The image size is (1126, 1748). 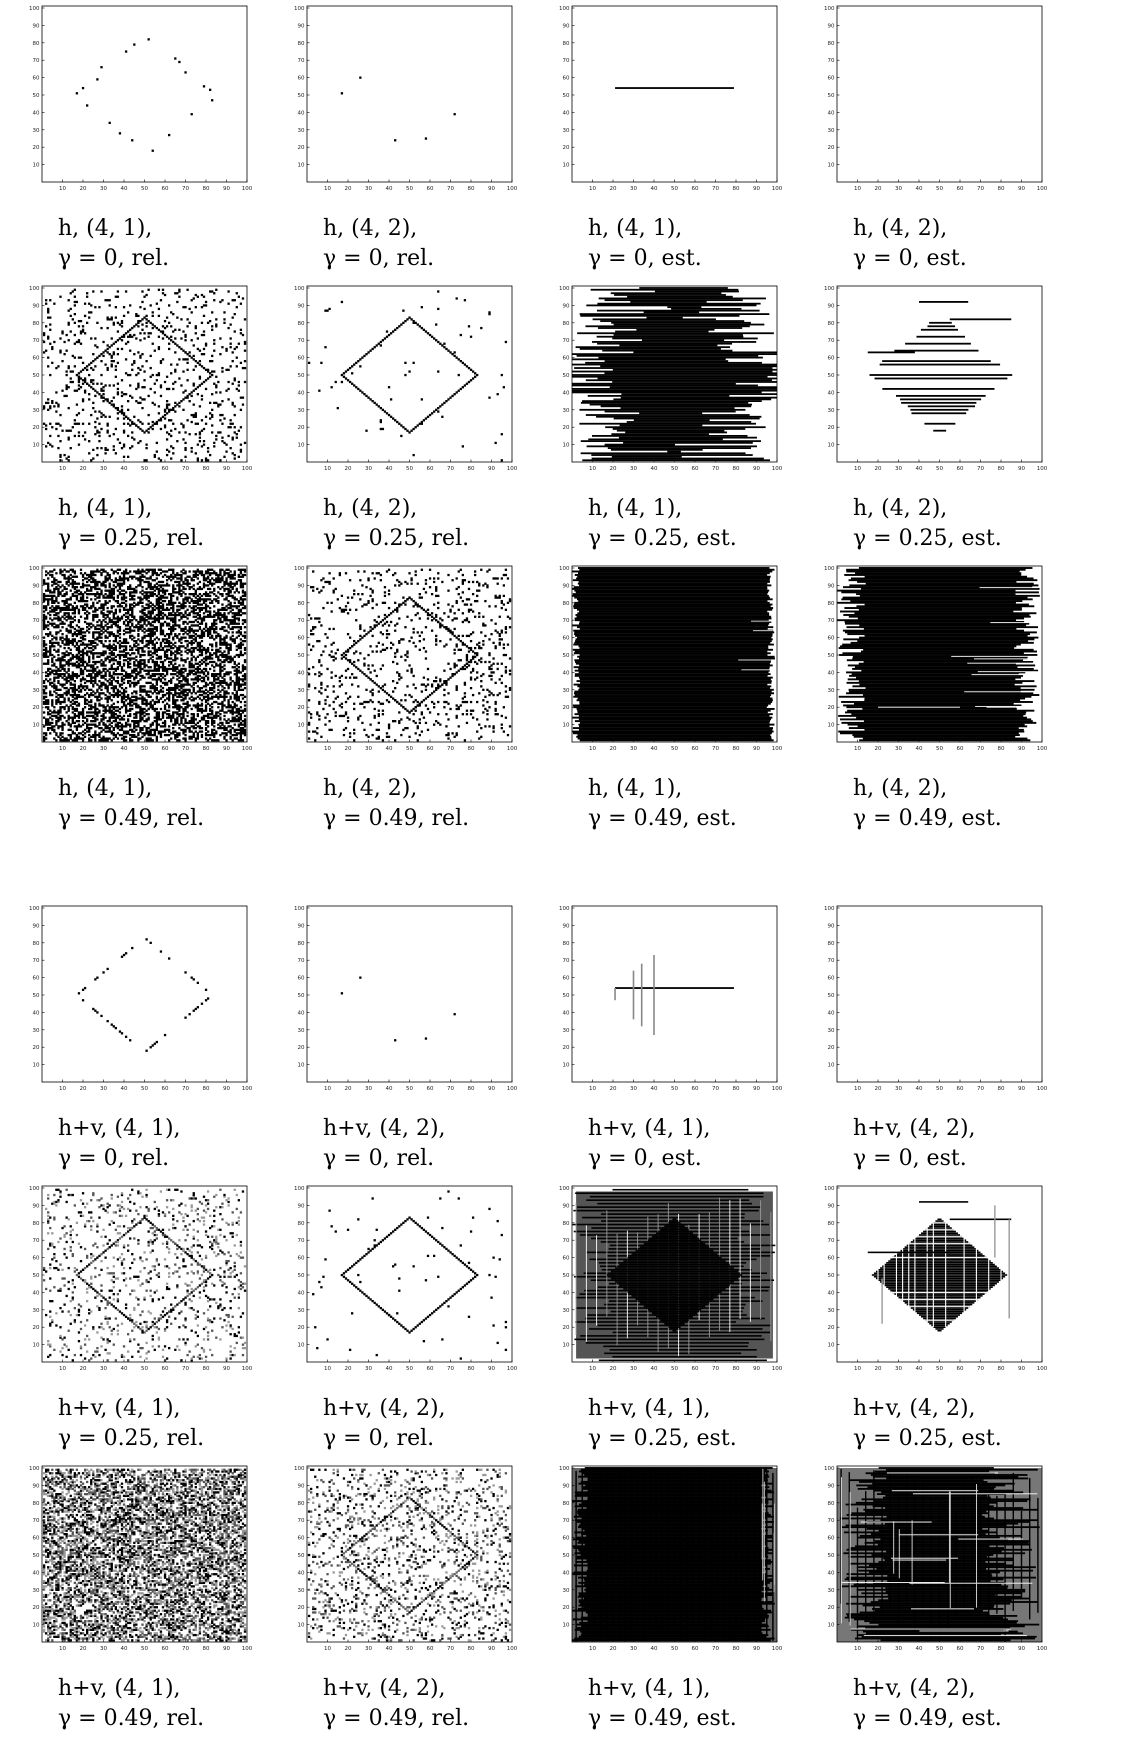 What do you see at coordinates (674, 94) in the screenshot?
I see `axes-frame` at bounding box center [674, 94].